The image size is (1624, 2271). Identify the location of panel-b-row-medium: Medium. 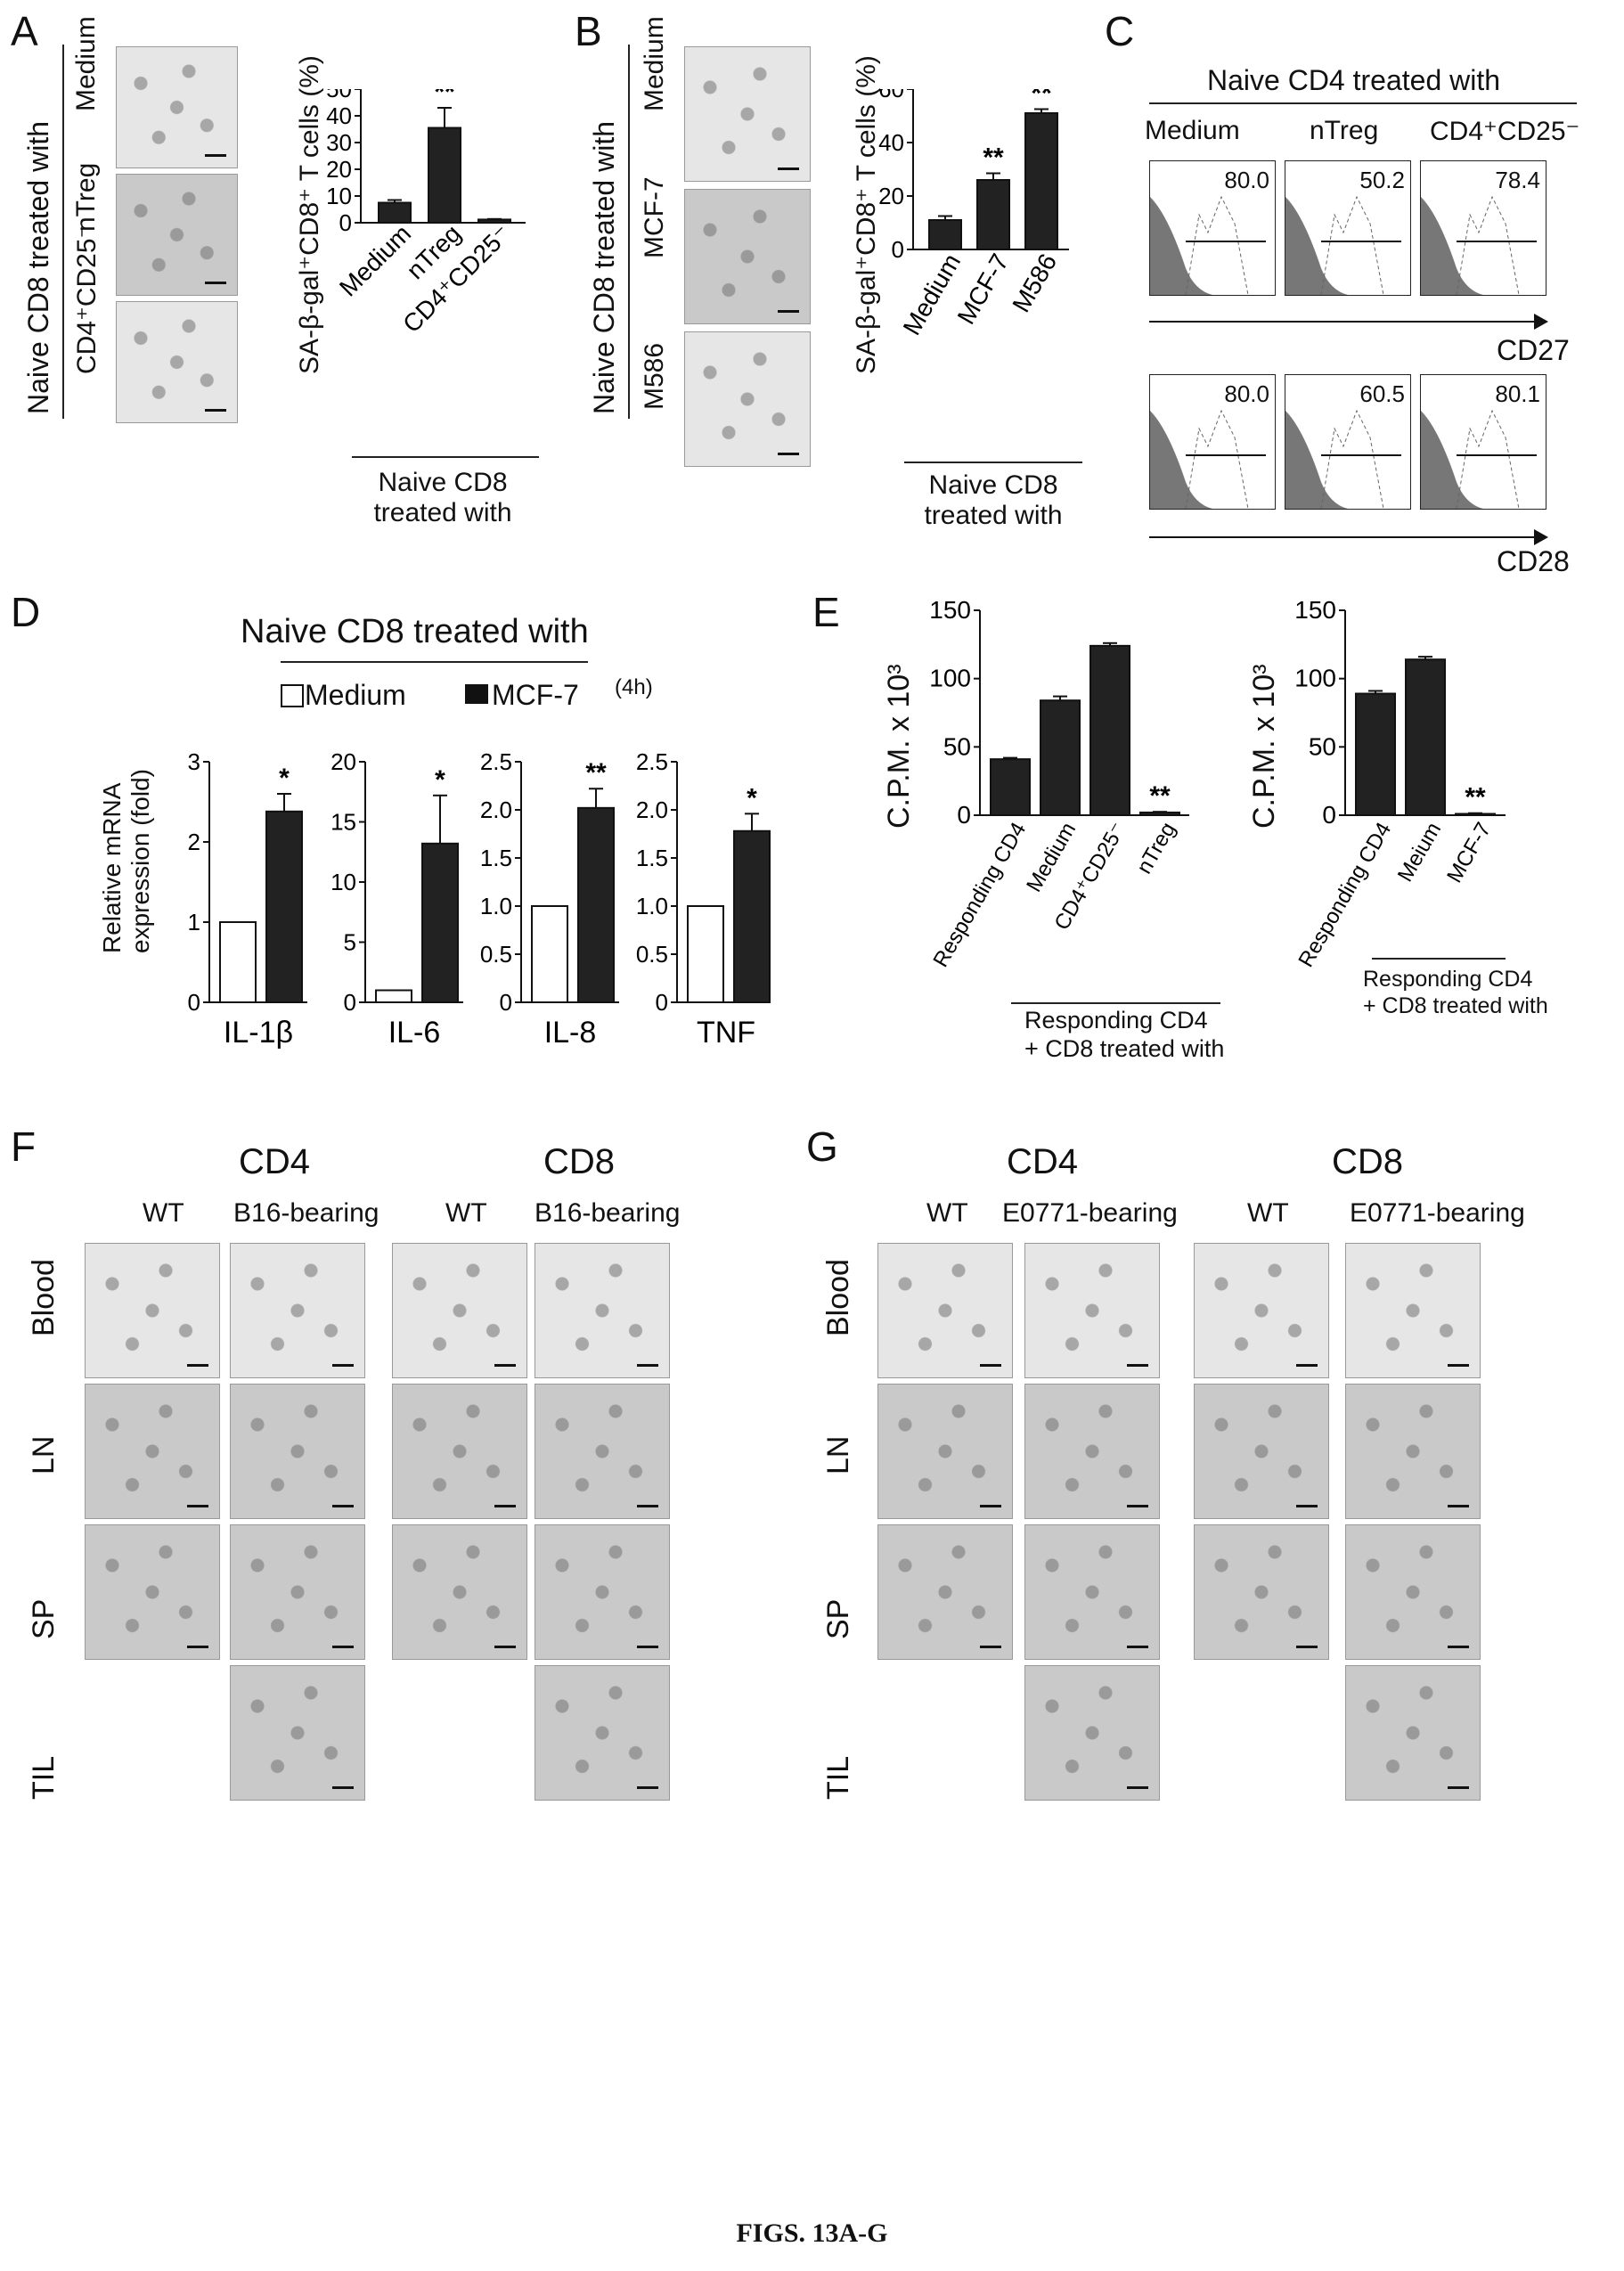
(654, 63).